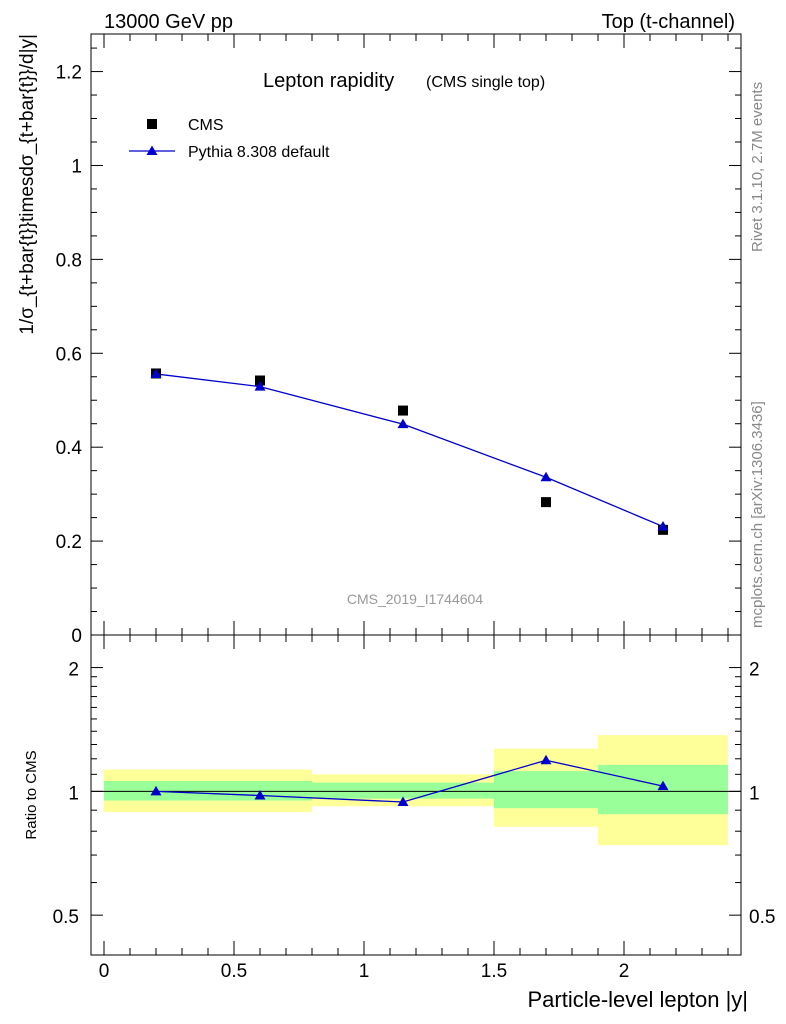 The height and width of the screenshot is (1024, 786). I want to click on main-y-tick-label: 1.2, so click(69, 73).